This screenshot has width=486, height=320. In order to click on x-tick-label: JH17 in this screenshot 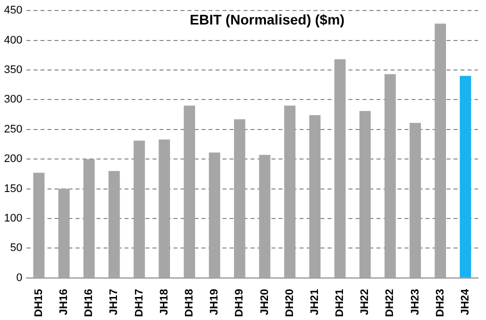, I will do `click(114, 302)`.